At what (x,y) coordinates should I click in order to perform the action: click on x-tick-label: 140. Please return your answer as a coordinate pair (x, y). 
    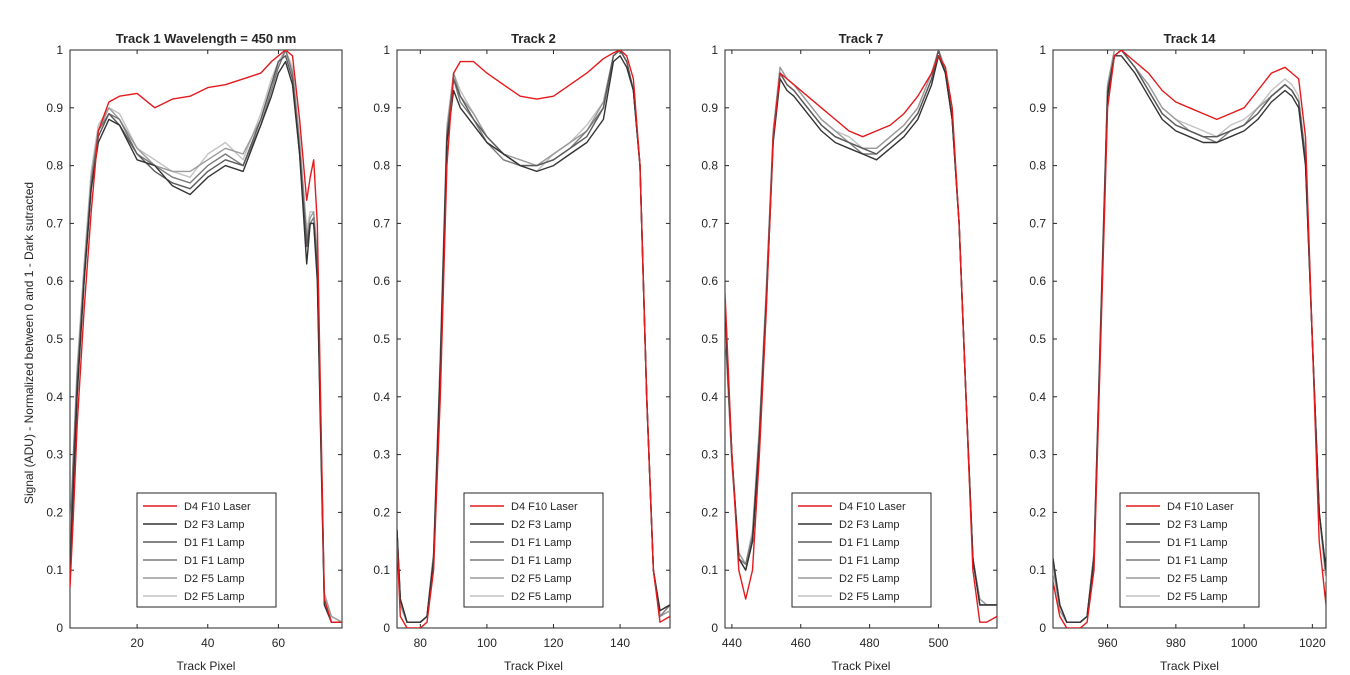
    Looking at the image, I should click on (620, 643).